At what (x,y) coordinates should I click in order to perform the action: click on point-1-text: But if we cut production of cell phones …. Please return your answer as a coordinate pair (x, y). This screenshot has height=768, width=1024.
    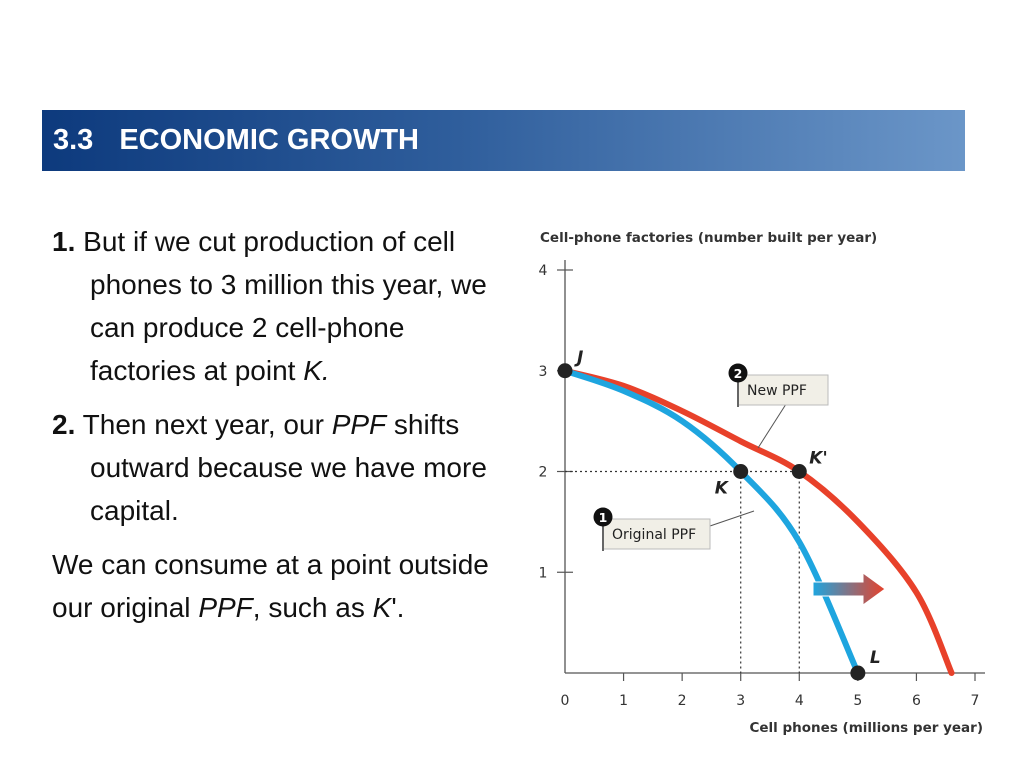
    Looking at the image, I should click on (285, 306).